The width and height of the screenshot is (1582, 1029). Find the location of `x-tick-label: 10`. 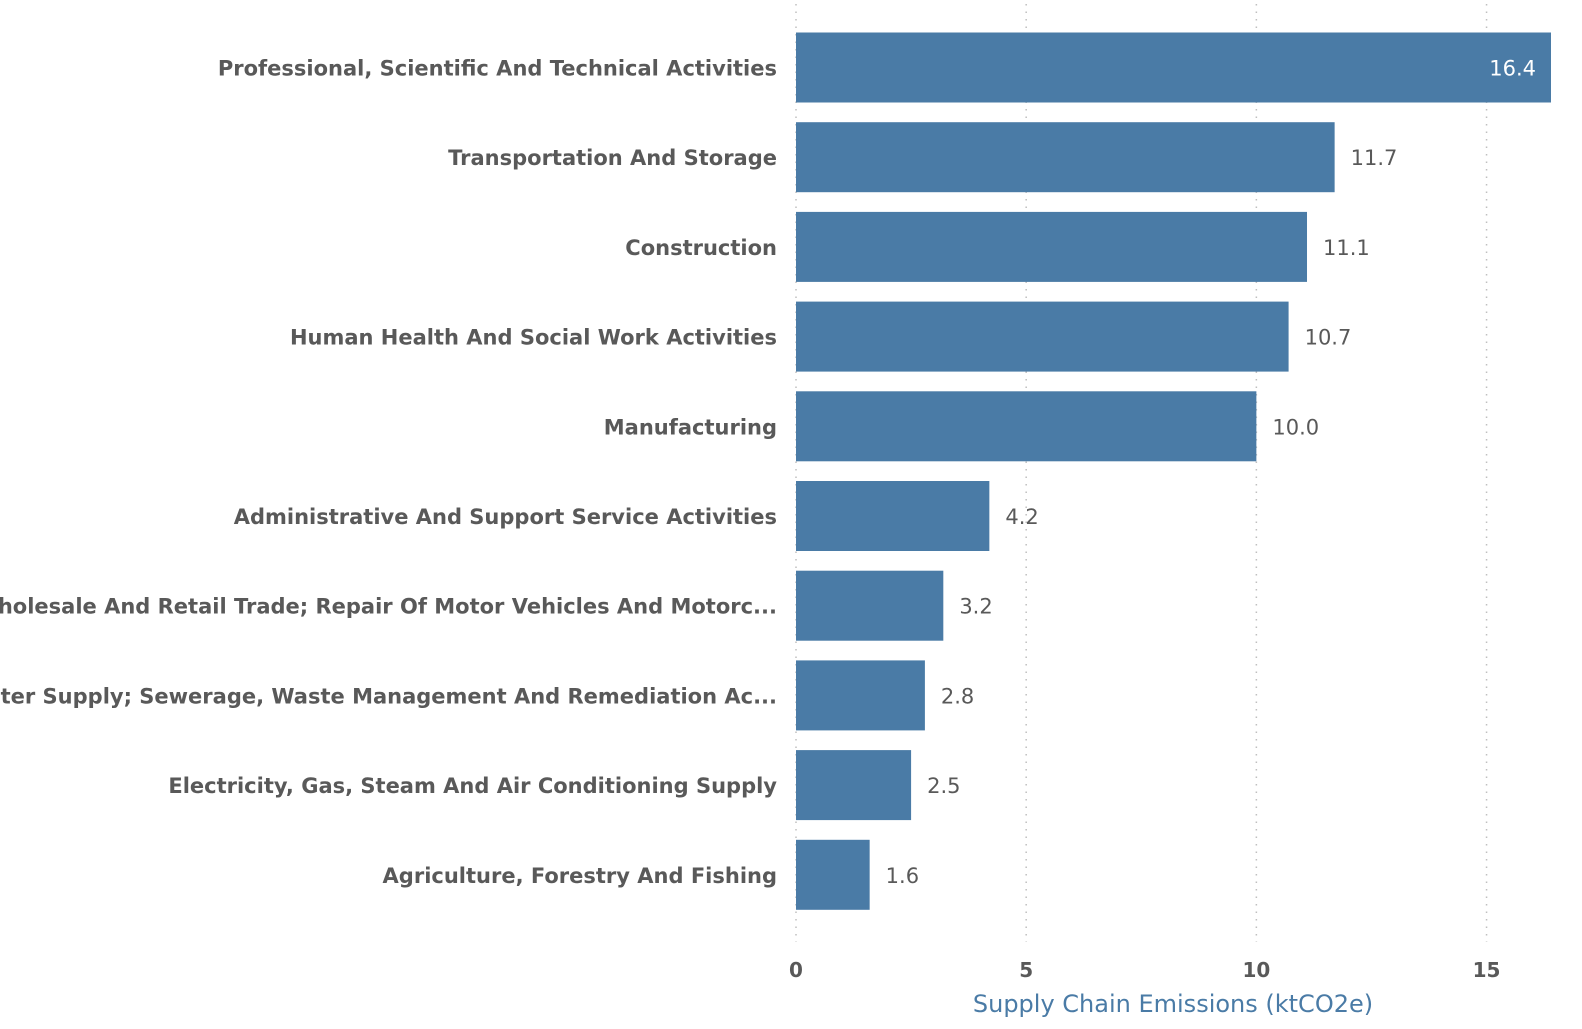

x-tick-label: 10 is located at coordinates (1256, 970).